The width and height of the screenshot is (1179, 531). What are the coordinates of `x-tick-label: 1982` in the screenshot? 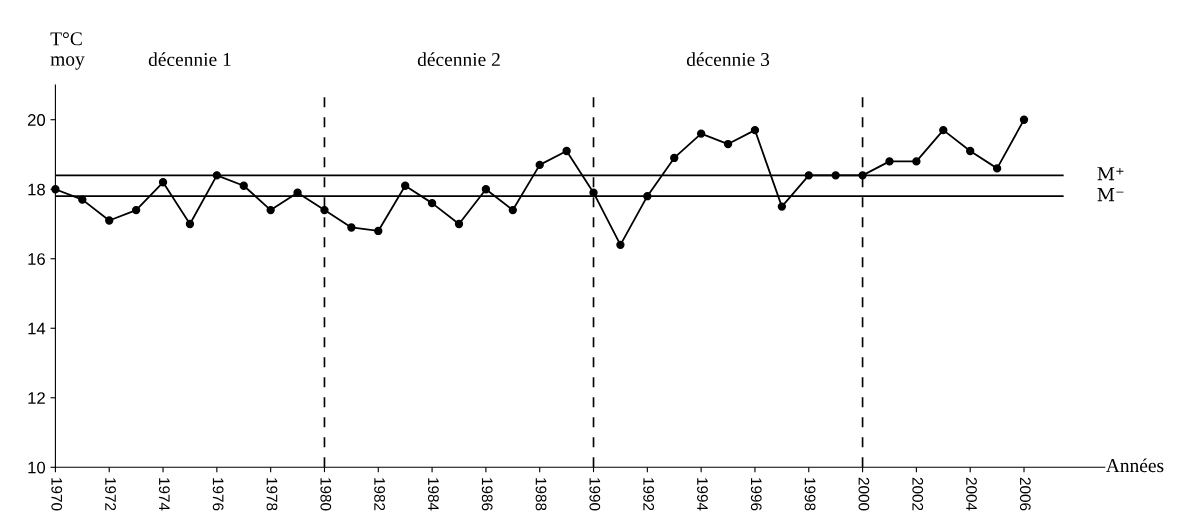 It's located at (379, 494).